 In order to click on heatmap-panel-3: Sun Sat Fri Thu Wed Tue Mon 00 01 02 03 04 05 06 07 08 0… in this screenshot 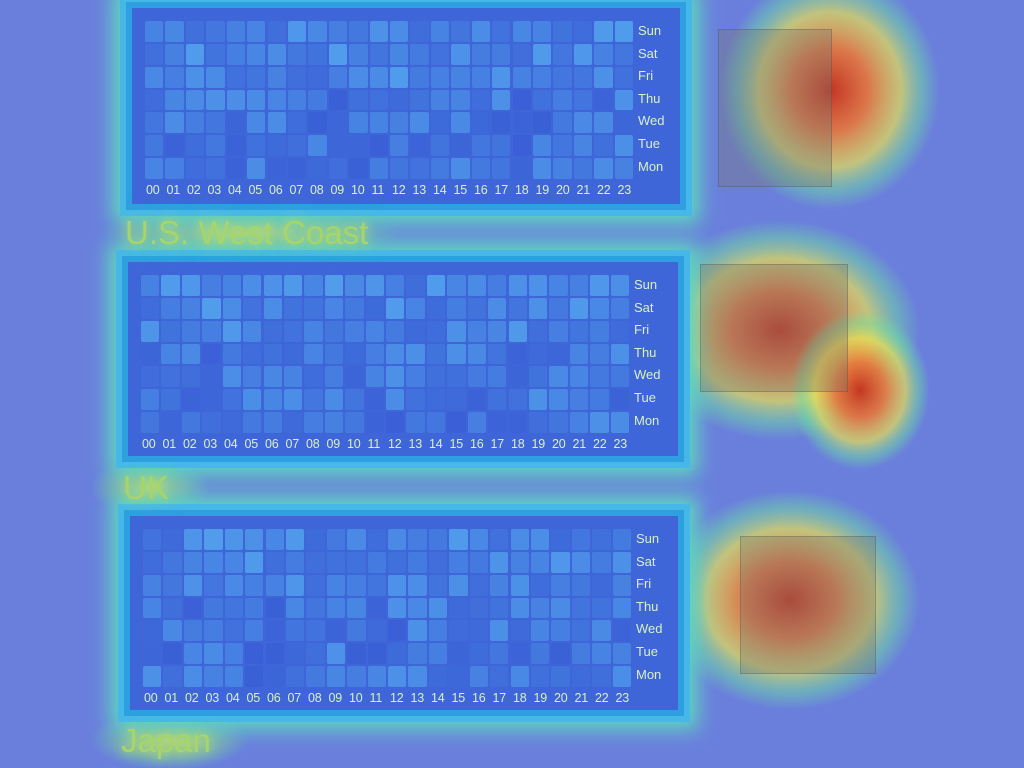, I will do `click(404, 613)`.